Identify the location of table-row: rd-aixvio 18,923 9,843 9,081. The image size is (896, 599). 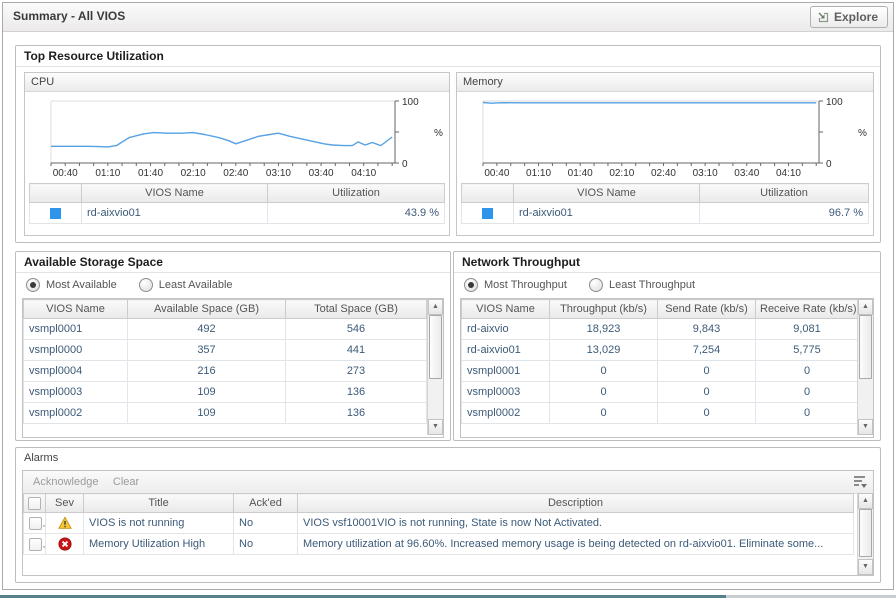
(660, 329).